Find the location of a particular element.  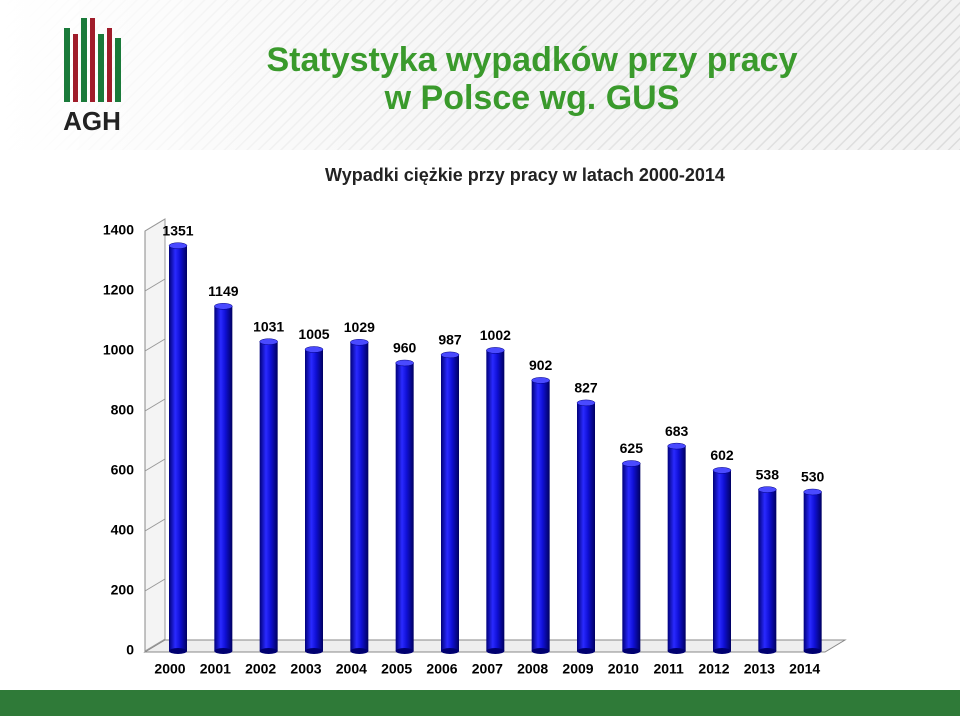

y-tick-label: 1000 is located at coordinates (118, 350).